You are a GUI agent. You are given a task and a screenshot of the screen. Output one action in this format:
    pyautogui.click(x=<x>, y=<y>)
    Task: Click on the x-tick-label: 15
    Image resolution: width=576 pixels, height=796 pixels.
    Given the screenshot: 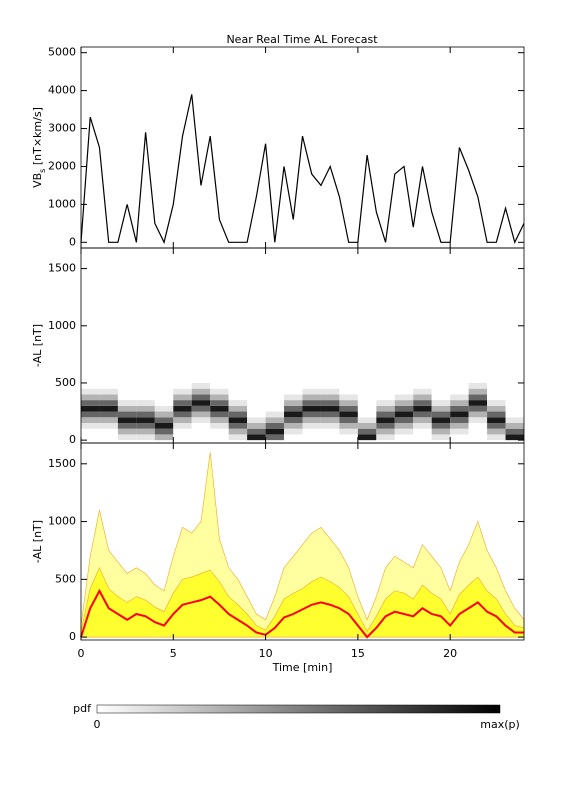 What is the action you would take?
    pyautogui.click(x=358, y=653)
    